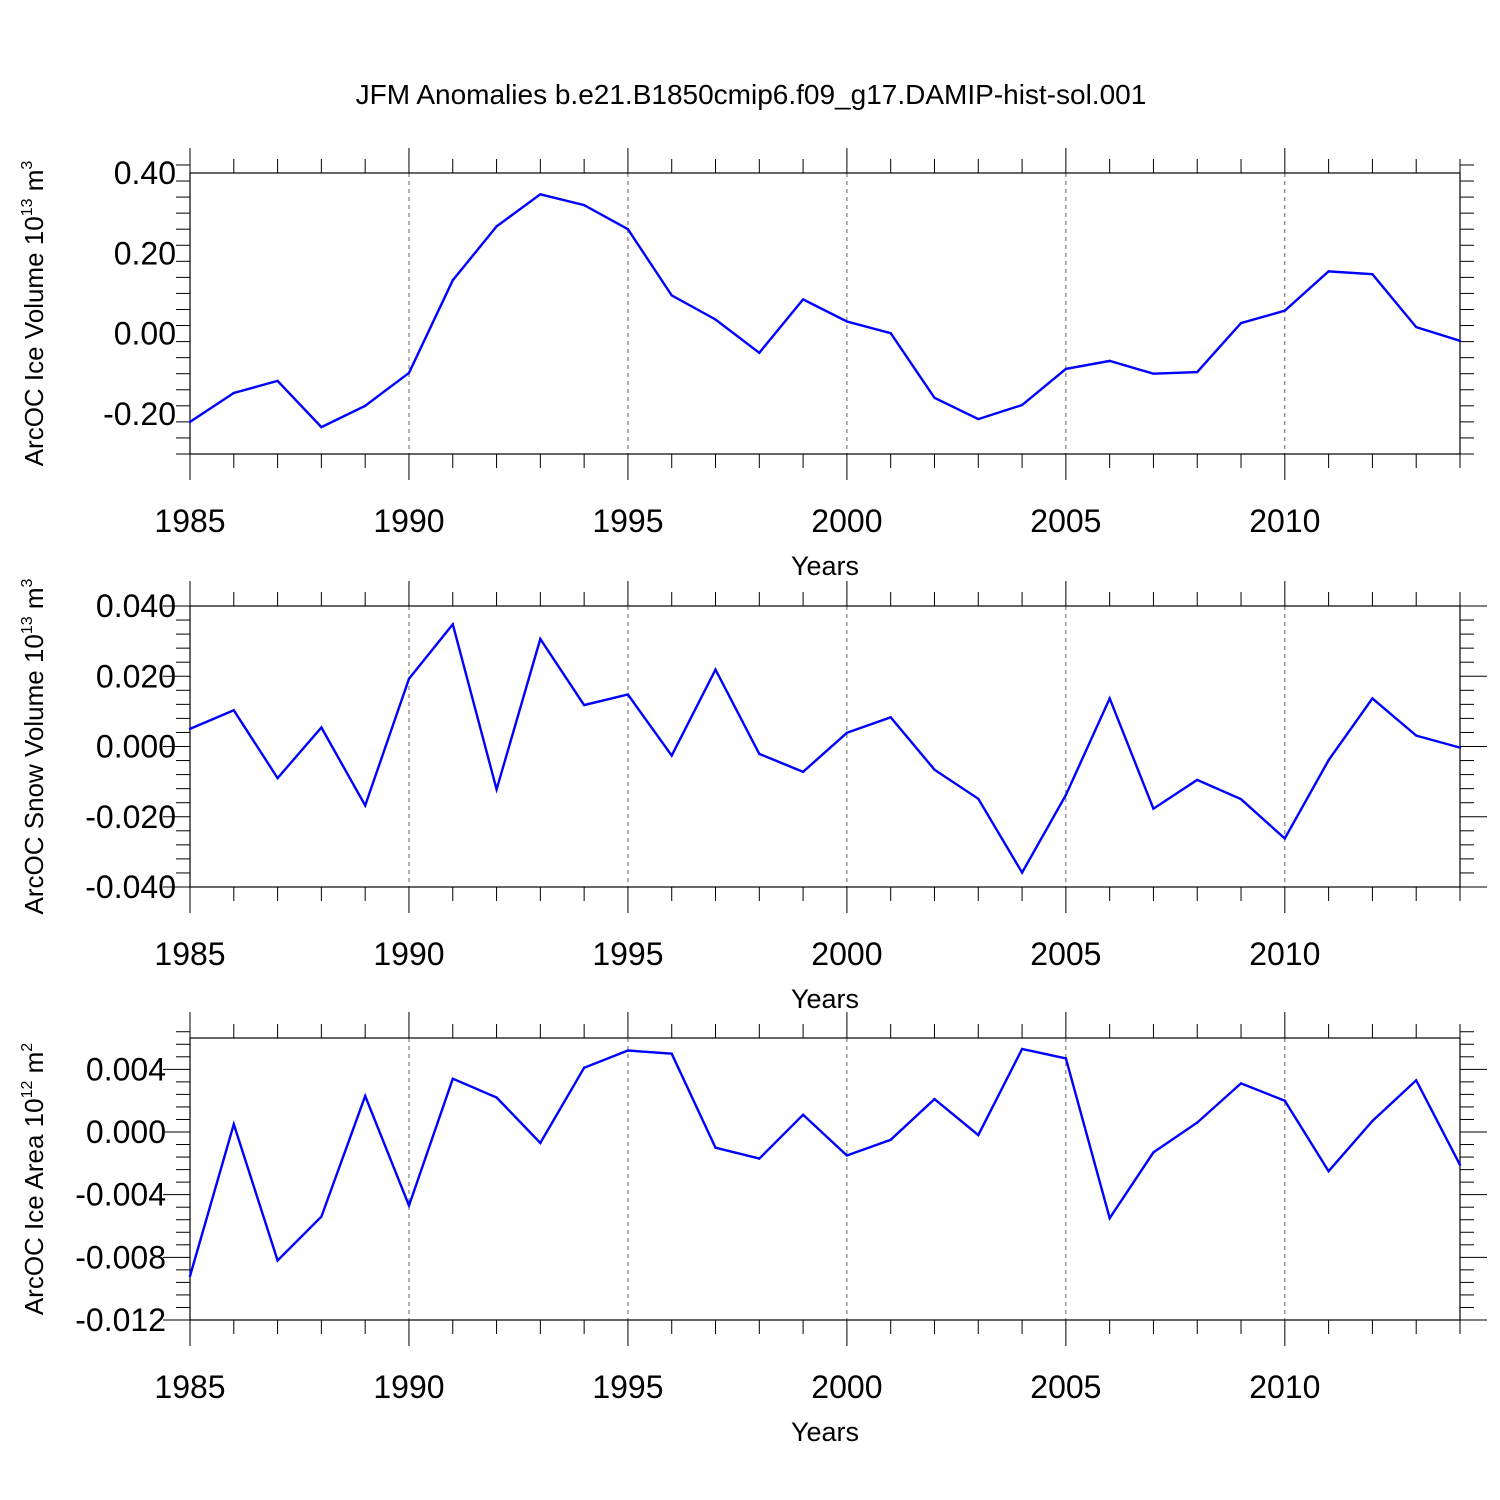  What do you see at coordinates (145, 334) in the screenshot?
I see `y-tick-label: 0.00` at bounding box center [145, 334].